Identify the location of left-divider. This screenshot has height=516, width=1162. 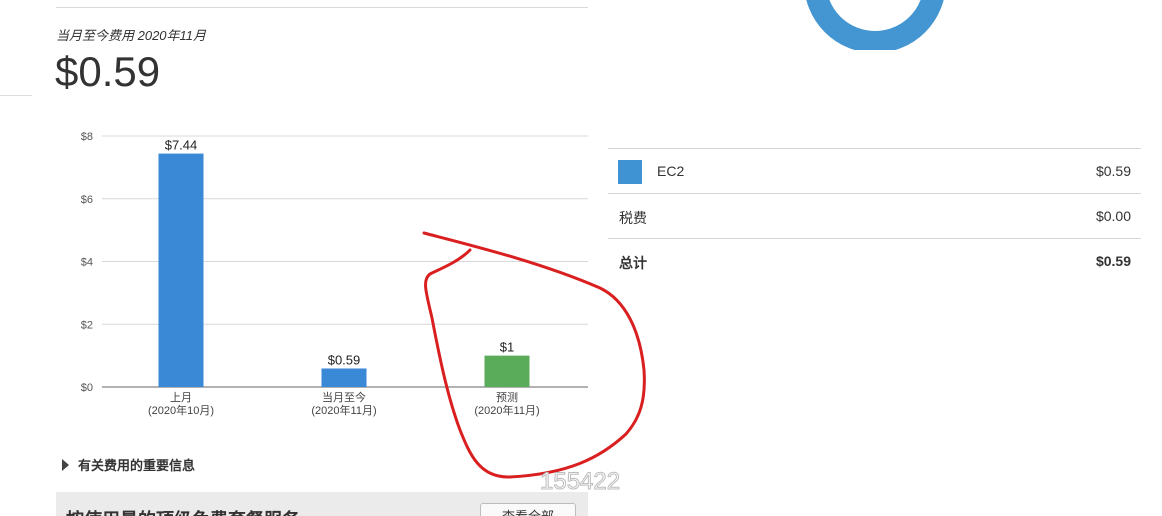
(16, 95).